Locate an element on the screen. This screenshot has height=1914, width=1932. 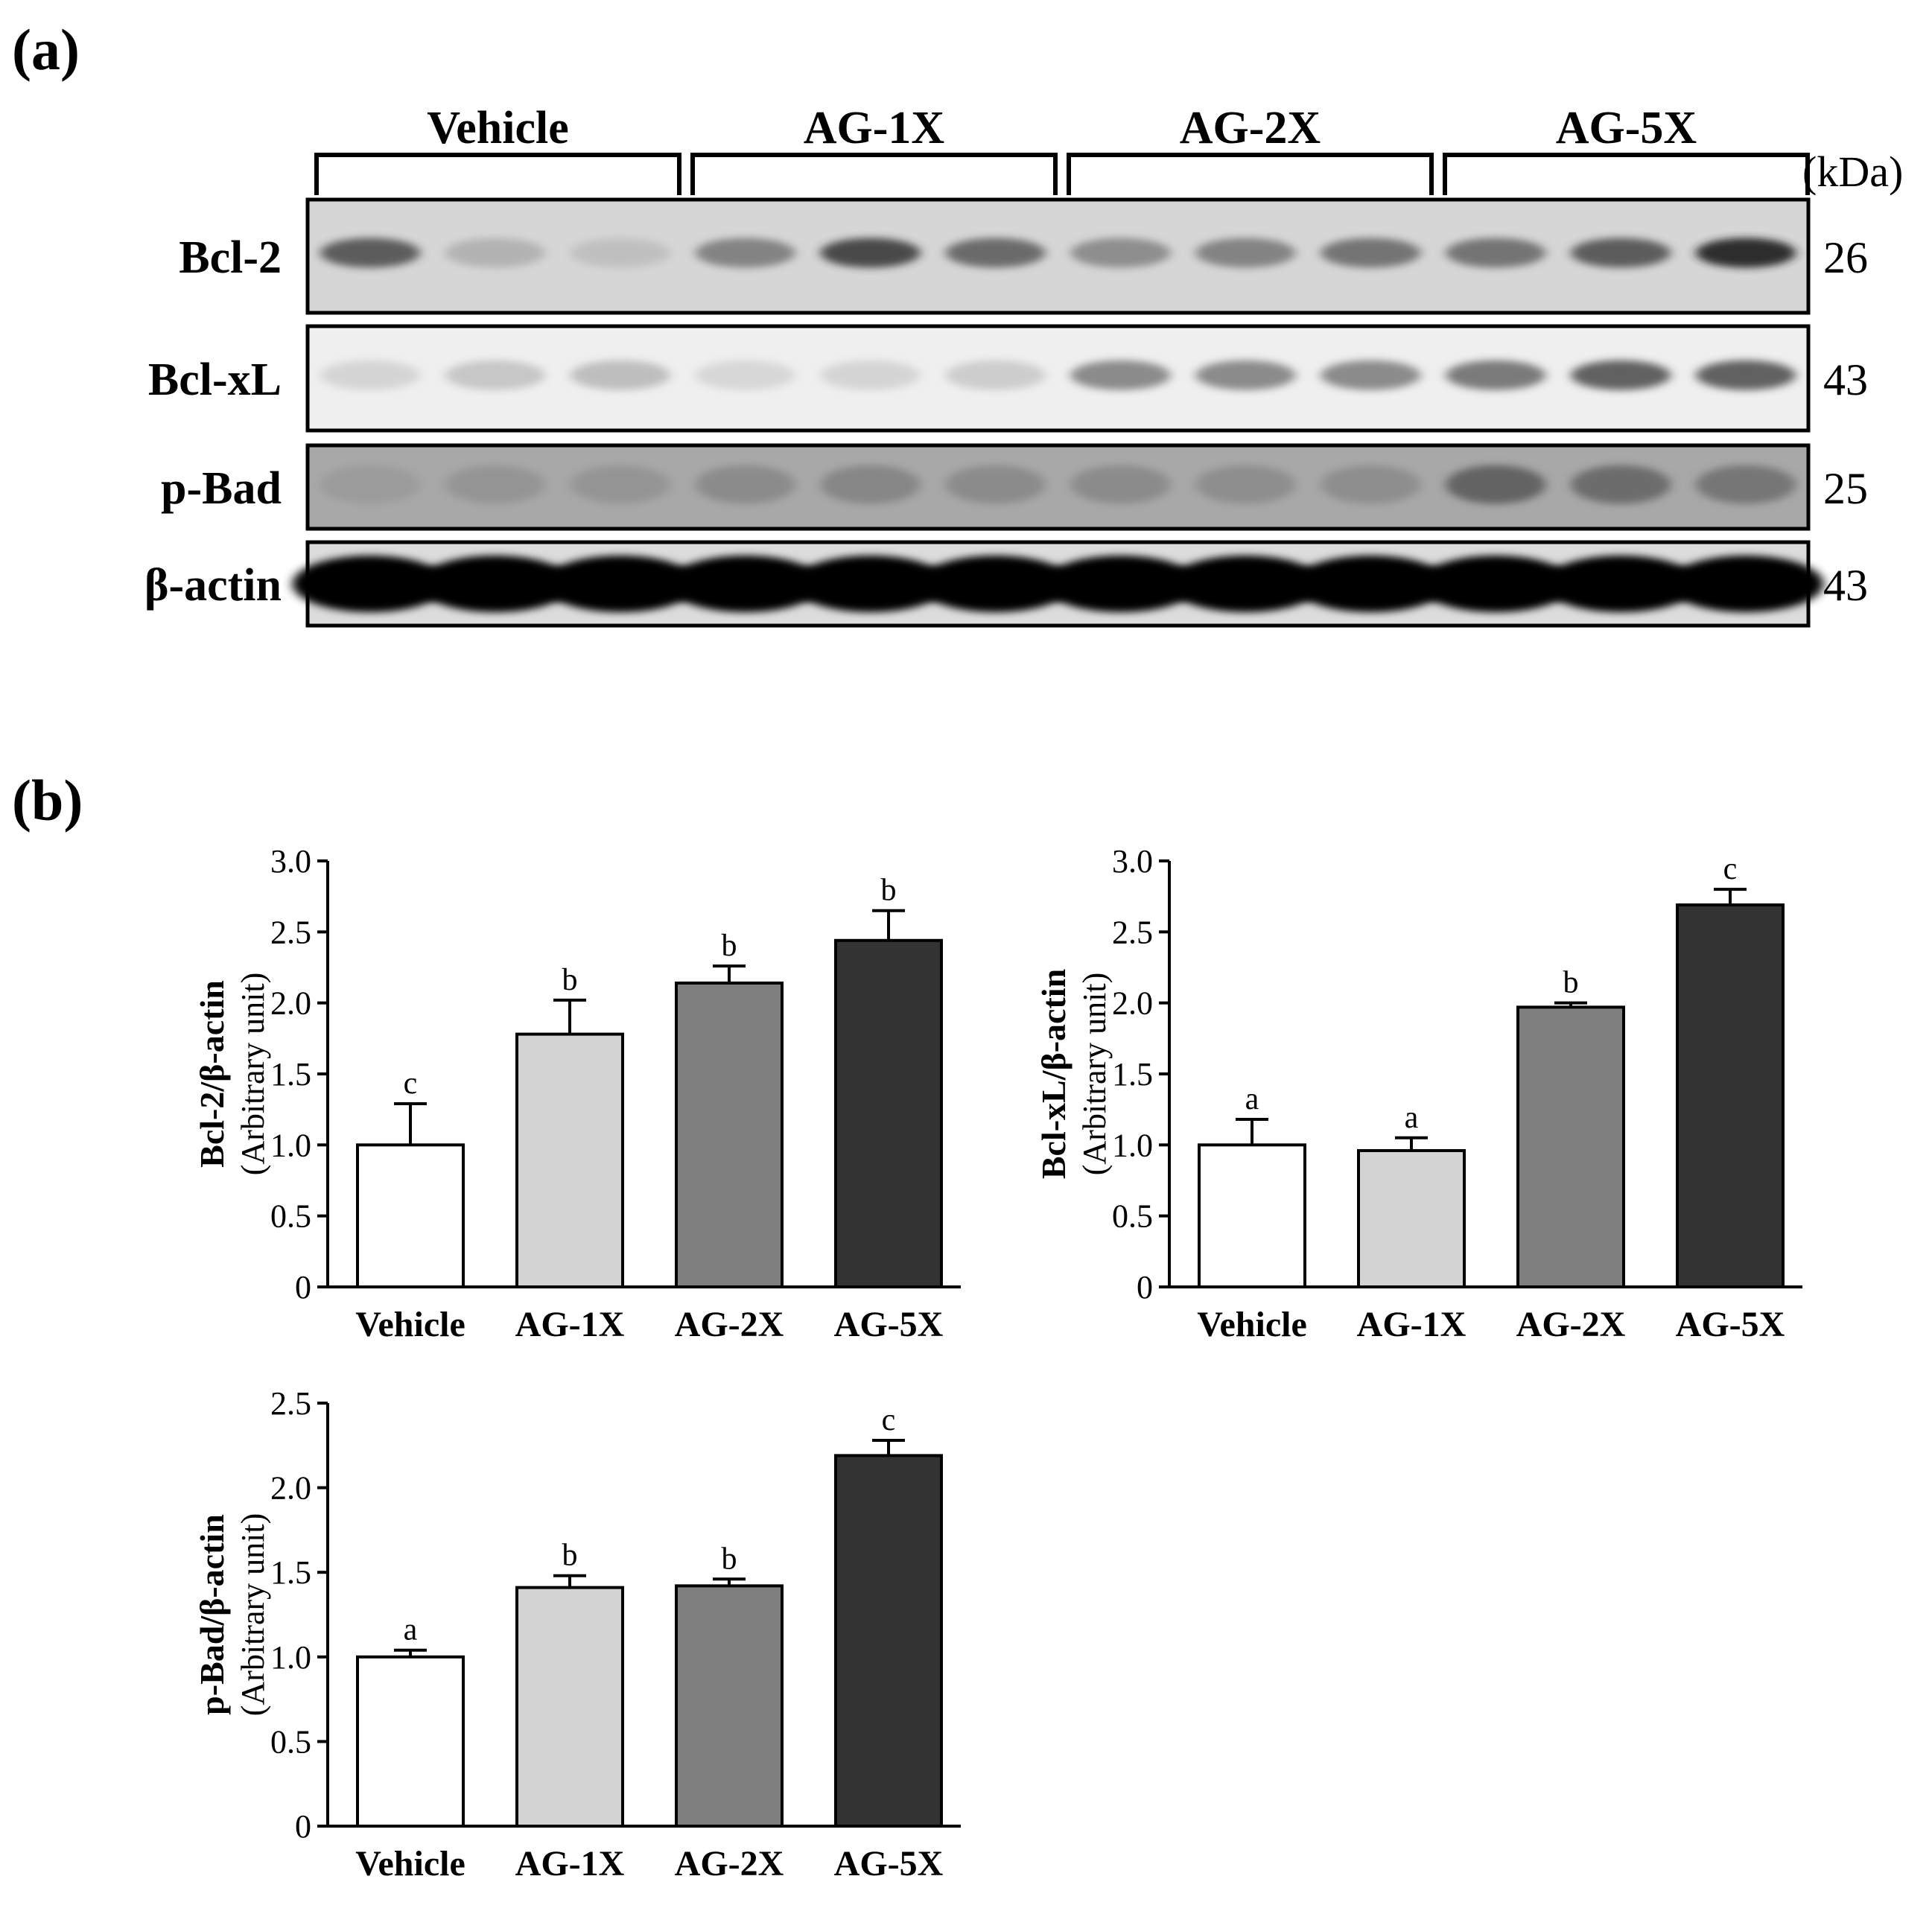
blot-kda-label: 26 is located at coordinates (1845, 257).